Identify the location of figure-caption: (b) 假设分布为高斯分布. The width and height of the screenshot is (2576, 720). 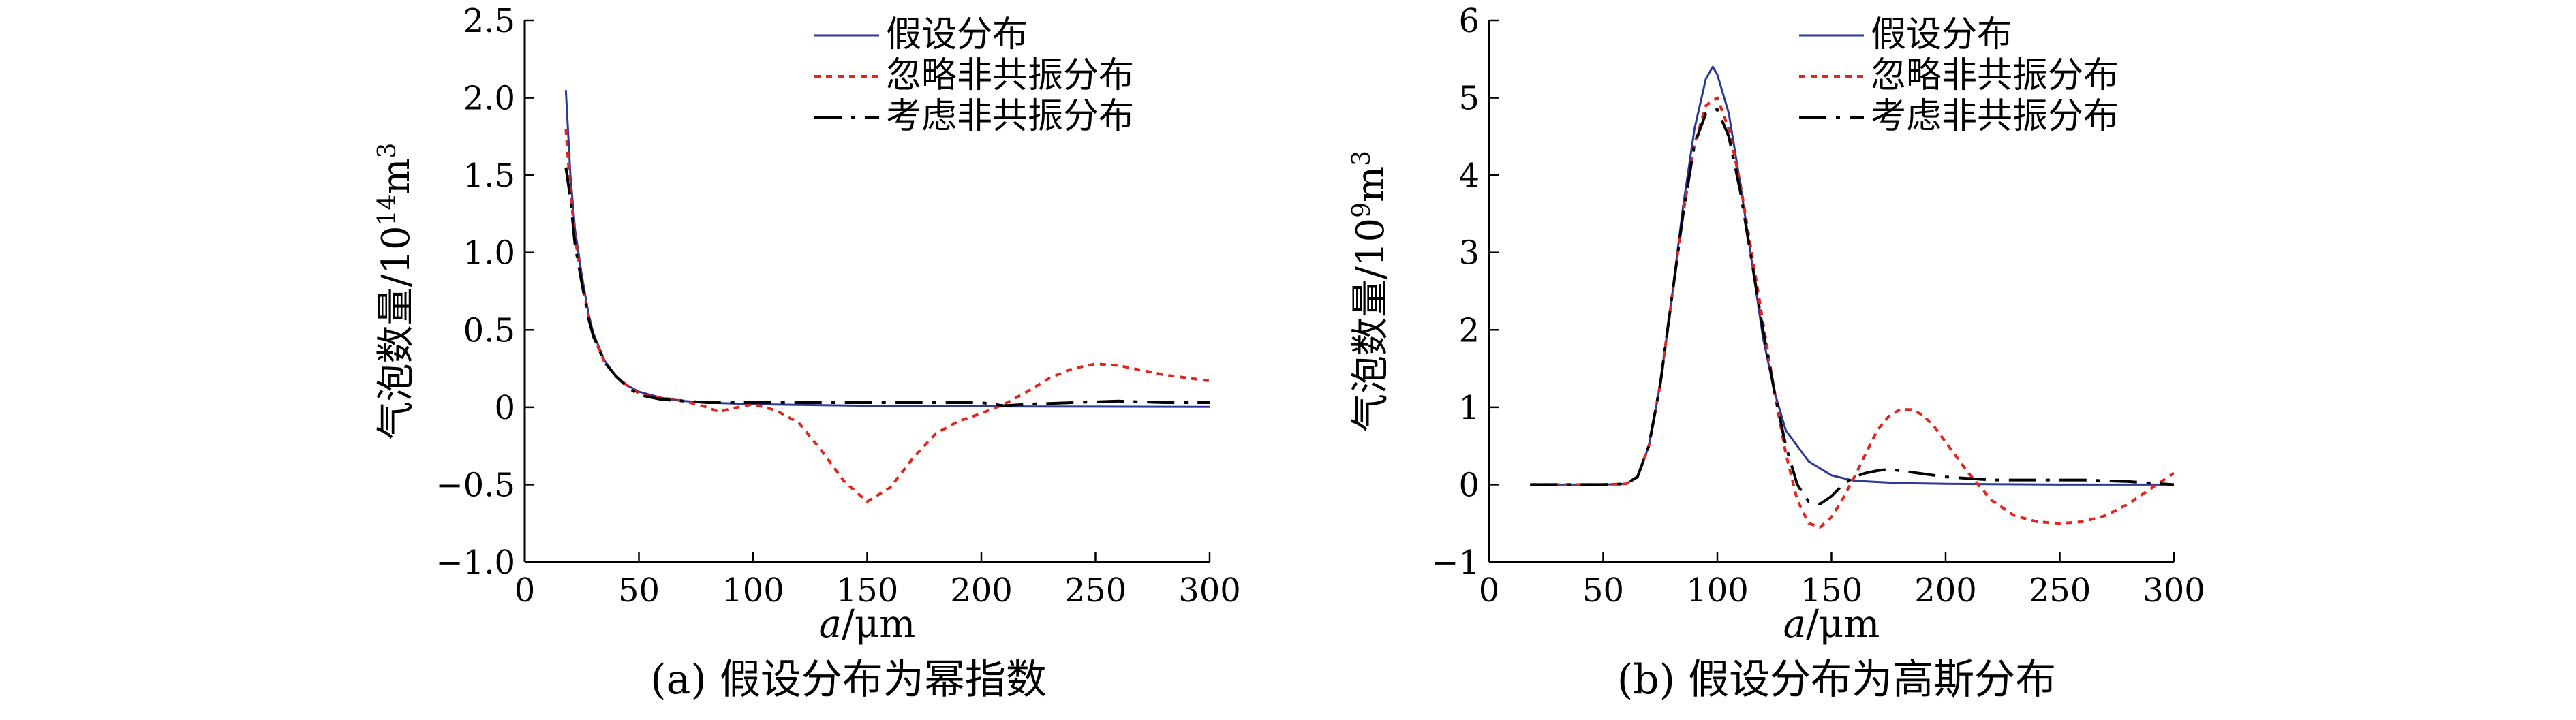
(1837, 680).